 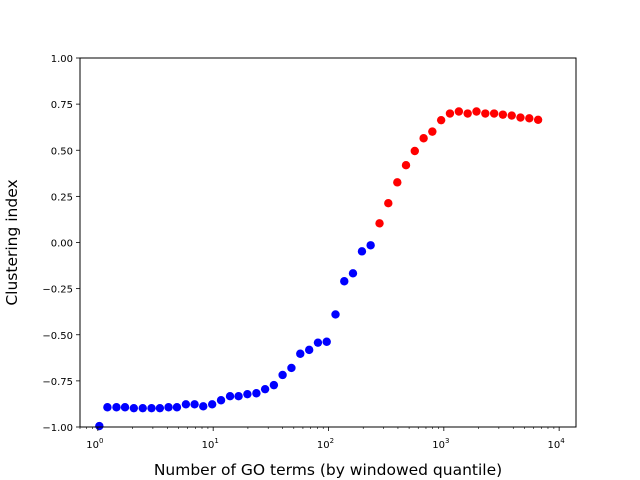 What do you see at coordinates (57, 336) in the screenshot?
I see `y-tick-label: −0.50` at bounding box center [57, 336].